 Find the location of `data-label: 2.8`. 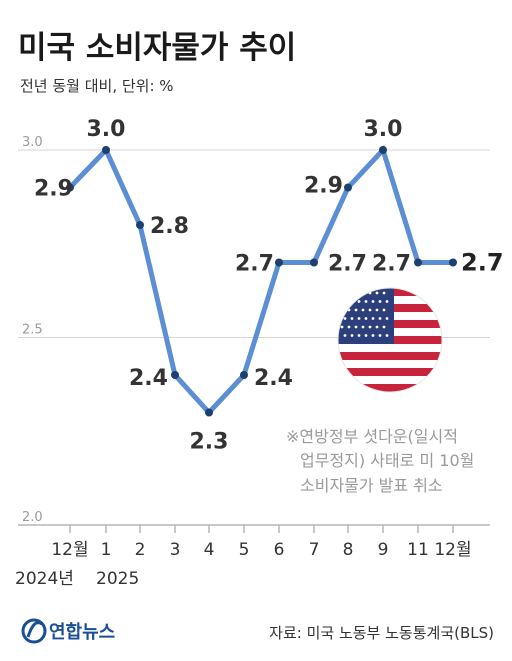

data-label: 2.8 is located at coordinates (169, 226).